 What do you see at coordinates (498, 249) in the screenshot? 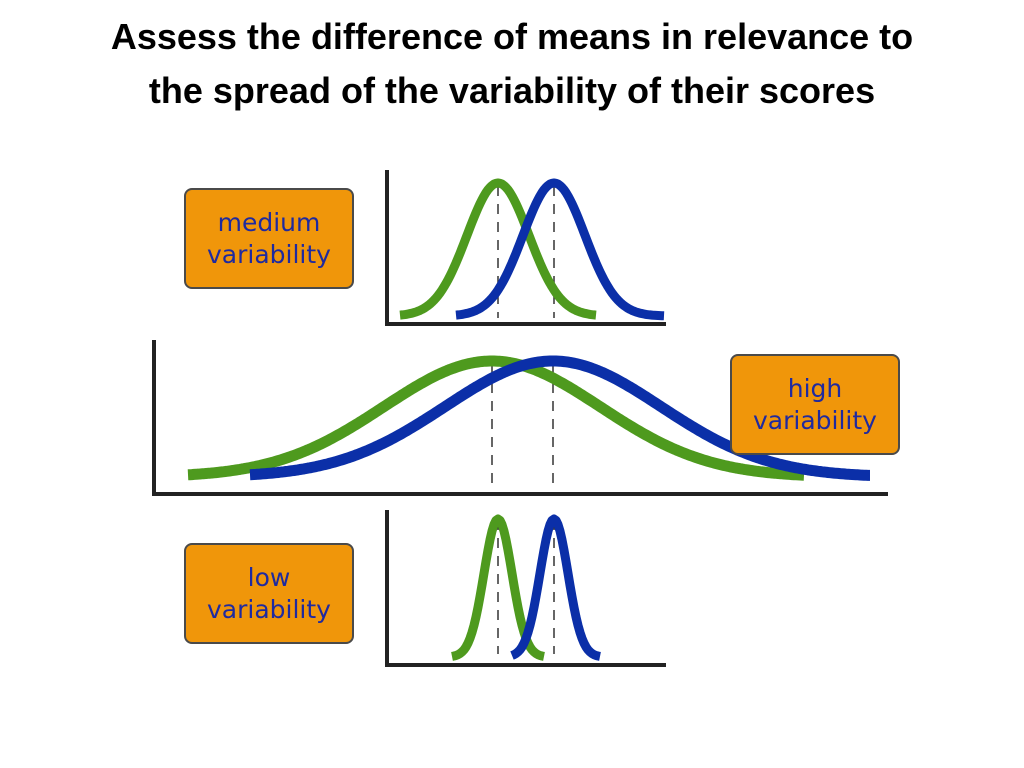
I see `medium-group-a-curve` at bounding box center [498, 249].